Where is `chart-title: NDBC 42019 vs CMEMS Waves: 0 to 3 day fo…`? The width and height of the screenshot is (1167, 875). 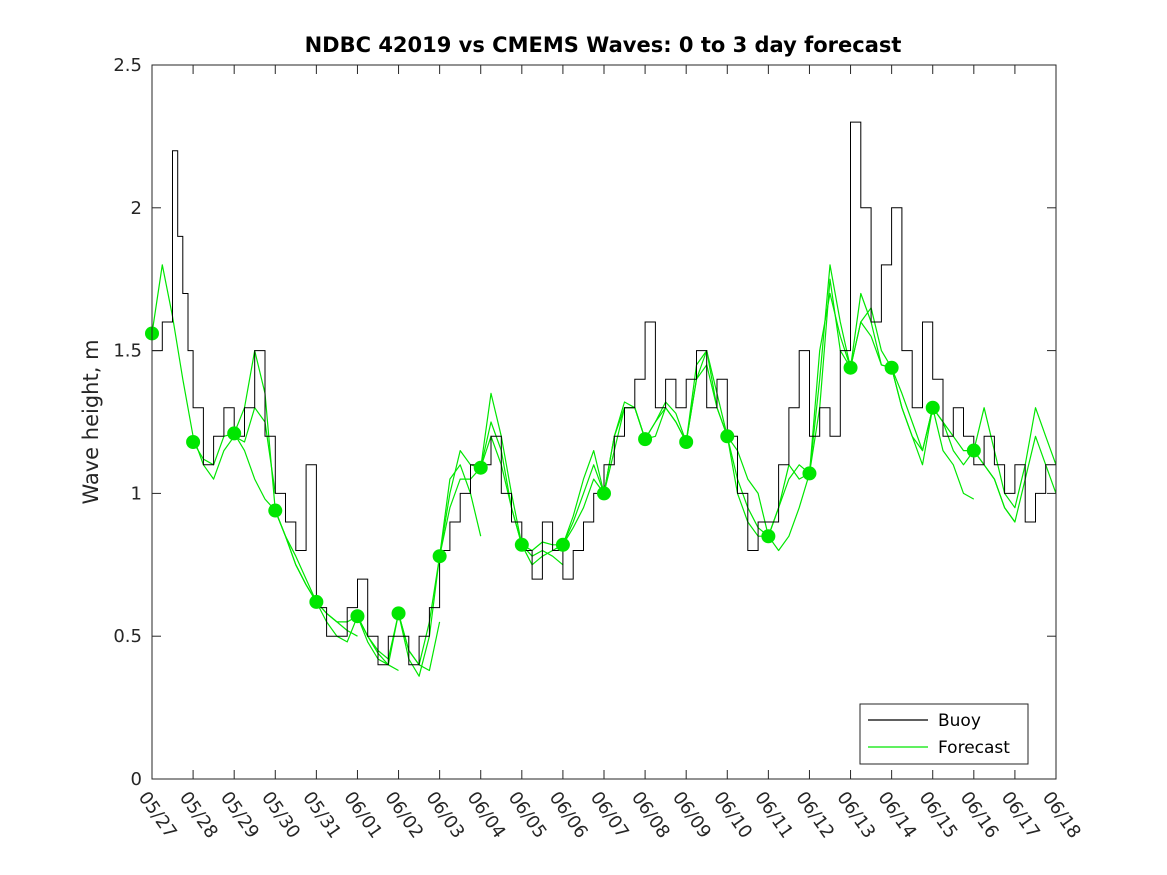
chart-title: NDBC 42019 vs CMEMS Waves: 0 to 3 day fo… is located at coordinates (603, 45).